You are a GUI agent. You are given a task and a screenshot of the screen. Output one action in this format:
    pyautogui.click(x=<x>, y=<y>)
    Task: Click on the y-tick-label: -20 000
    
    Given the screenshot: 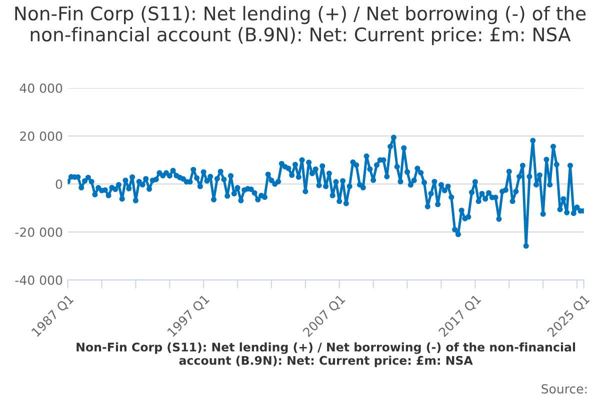 What is the action you would take?
    pyautogui.click(x=38, y=232)
    